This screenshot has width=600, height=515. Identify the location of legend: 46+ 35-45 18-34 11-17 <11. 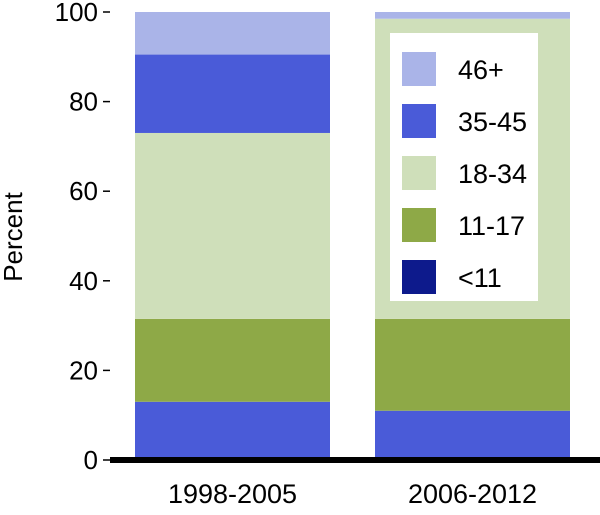
(464, 167).